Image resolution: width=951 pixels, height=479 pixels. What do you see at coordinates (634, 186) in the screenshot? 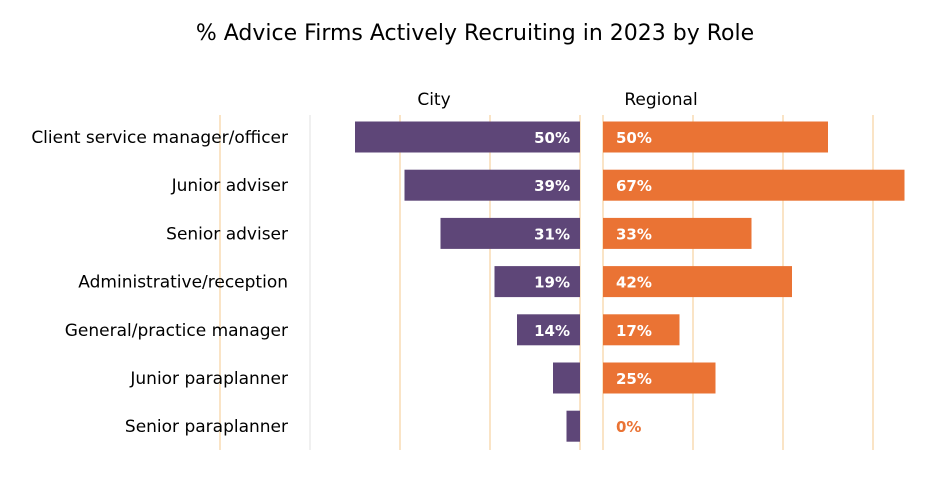
I see `data-label-regional: 67%` at bounding box center [634, 186].